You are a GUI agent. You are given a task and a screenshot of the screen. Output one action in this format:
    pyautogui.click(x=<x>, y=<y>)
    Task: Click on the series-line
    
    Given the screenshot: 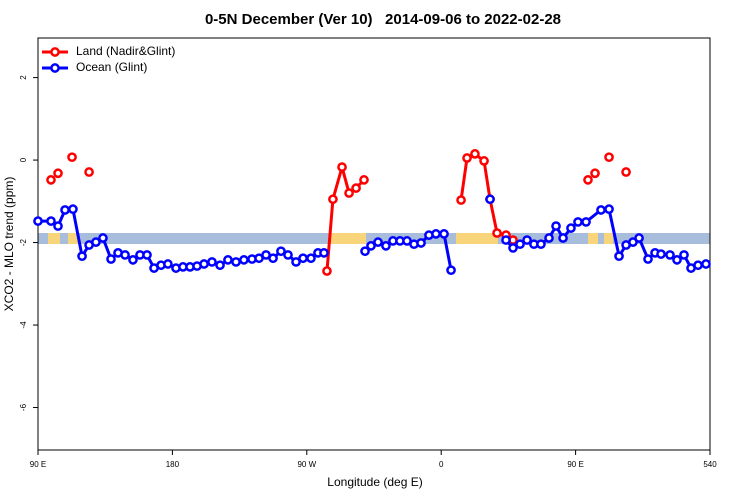 What is the action you would take?
    pyautogui.click(x=476, y=212)
    